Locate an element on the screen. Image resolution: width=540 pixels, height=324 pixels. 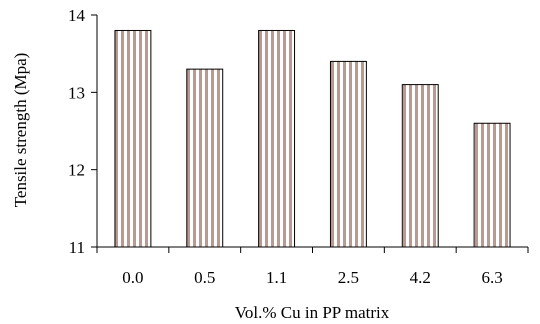
x-tick-label: 6.3 is located at coordinates (491, 277).